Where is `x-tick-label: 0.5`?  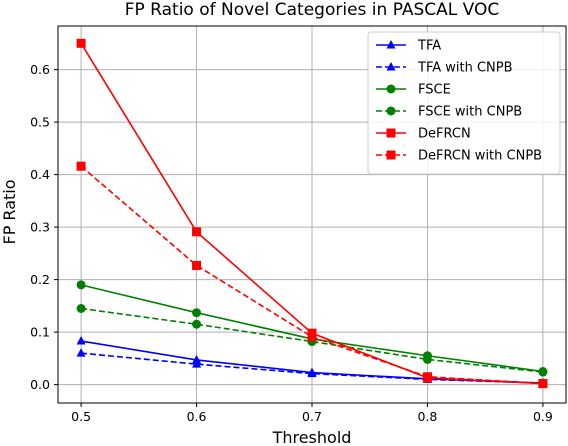 x-tick-label: 0.5 is located at coordinates (81, 416).